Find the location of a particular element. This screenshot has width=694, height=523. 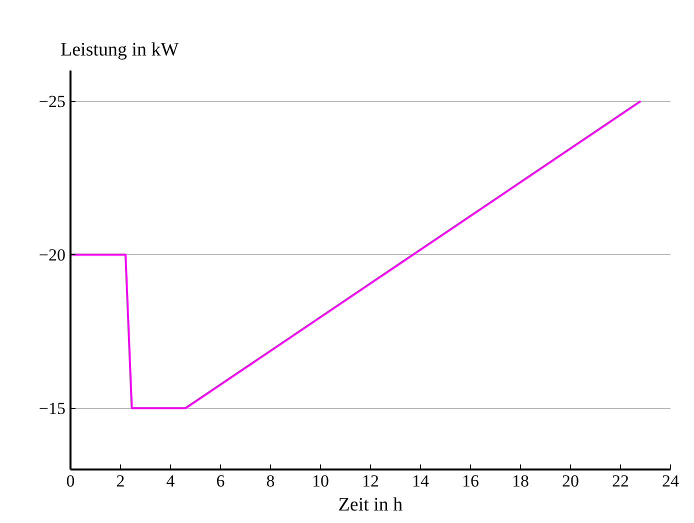

y-tick-label: −25 is located at coordinates (52, 102).